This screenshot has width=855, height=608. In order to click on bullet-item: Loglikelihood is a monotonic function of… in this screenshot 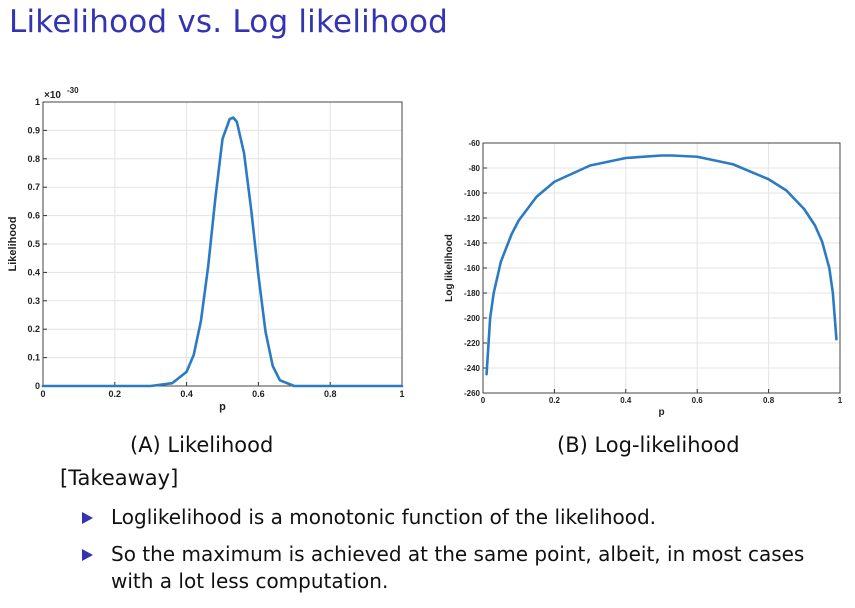, I will do `click(462, 517)`.